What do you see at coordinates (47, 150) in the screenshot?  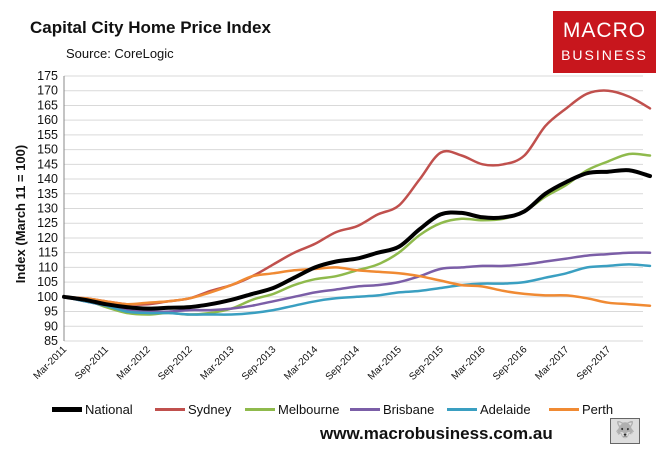 I see `y-tick-label: 150` at bounding box center [47, 150].